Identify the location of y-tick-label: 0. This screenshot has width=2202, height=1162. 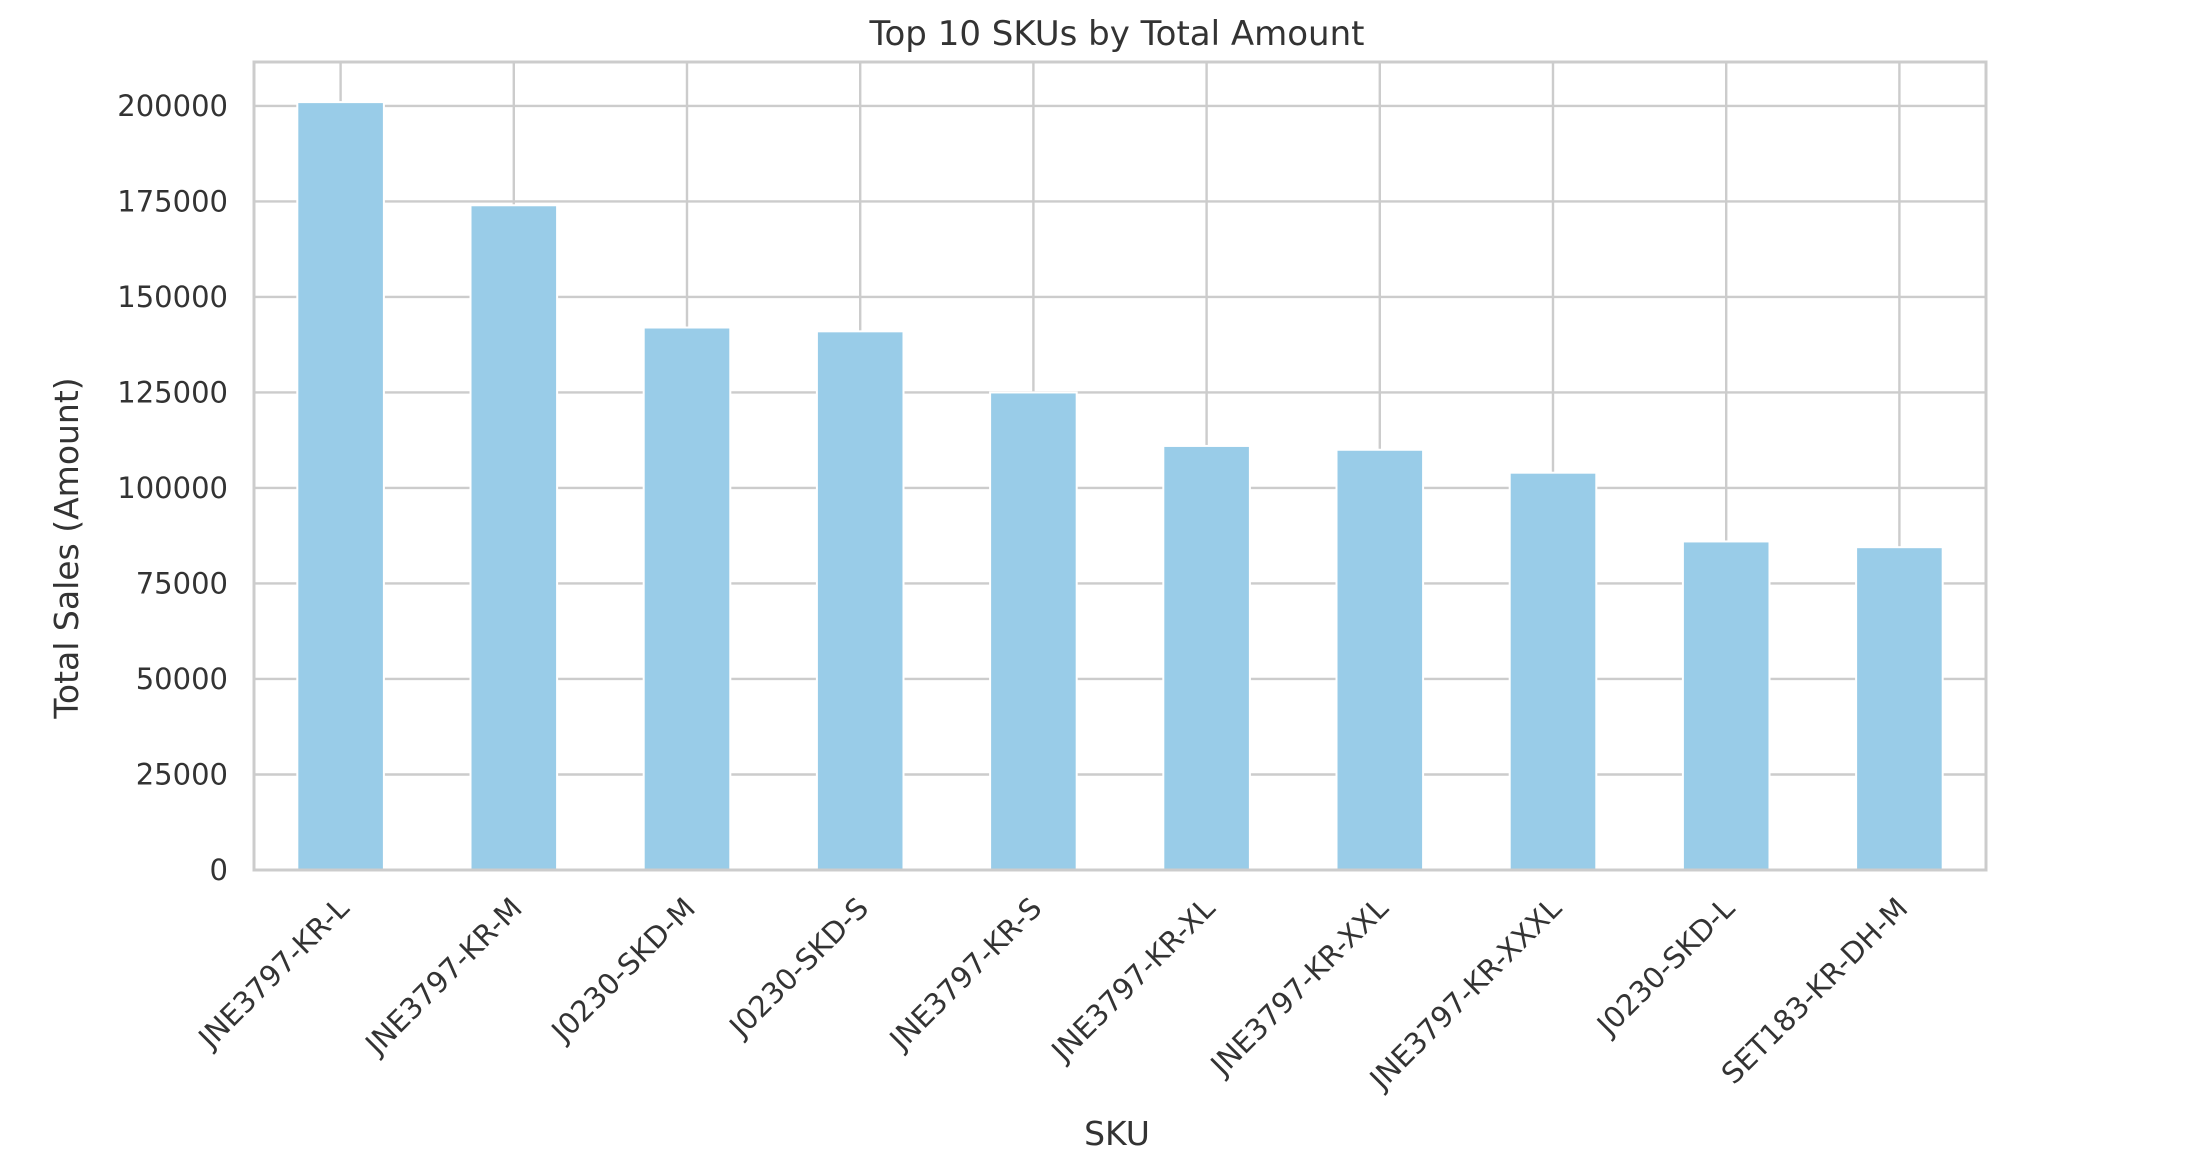
(219, 870).